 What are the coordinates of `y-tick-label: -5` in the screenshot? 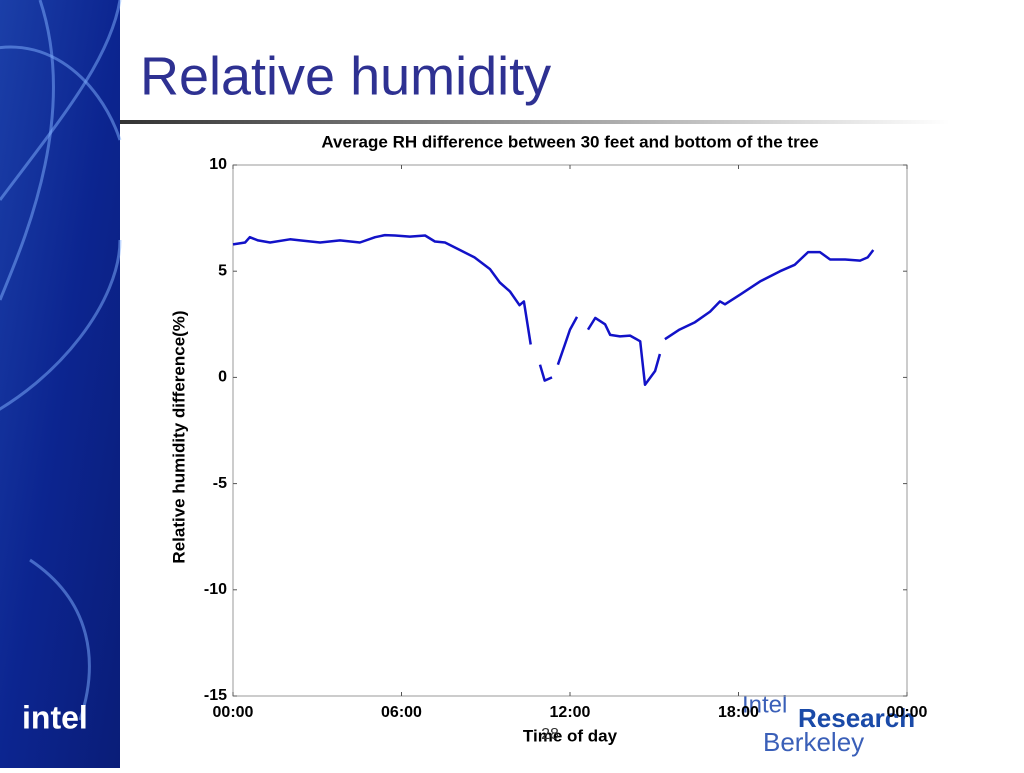 It's located at (220, 483).